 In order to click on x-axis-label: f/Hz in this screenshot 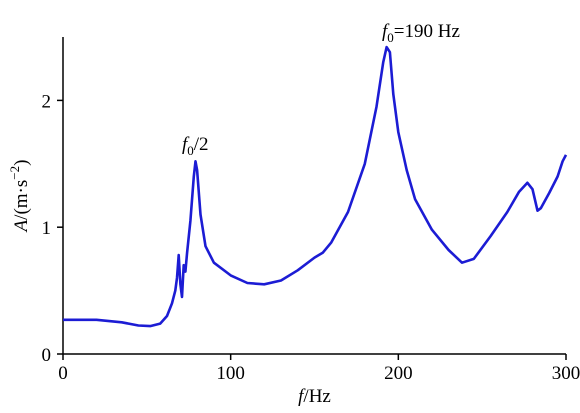, I will do `click(314, 396)`.